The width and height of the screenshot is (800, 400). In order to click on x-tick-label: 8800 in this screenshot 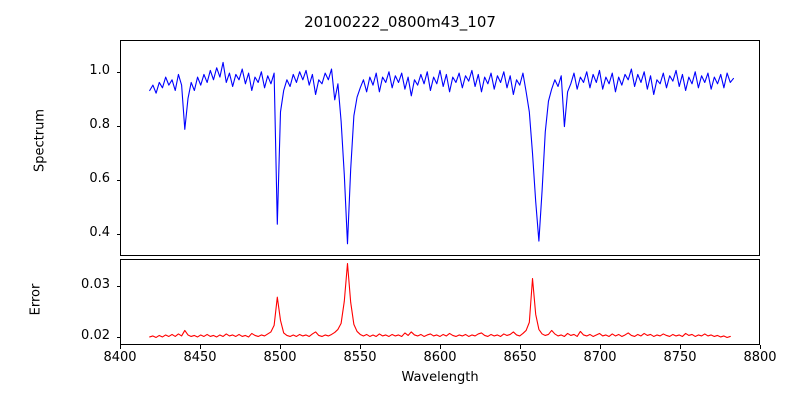, I will do `click(760, 357)`.